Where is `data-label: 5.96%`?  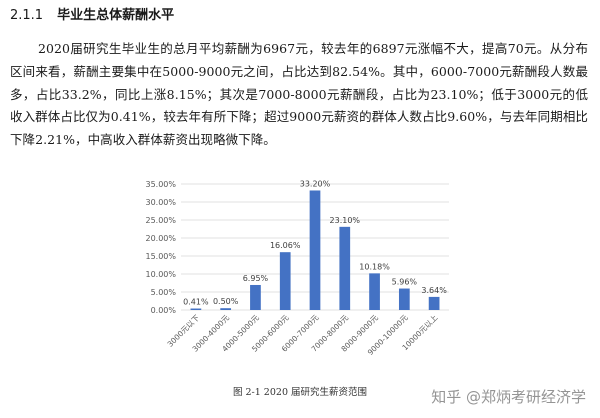 data-label: 5.96% is located at coordinates (405, 282).